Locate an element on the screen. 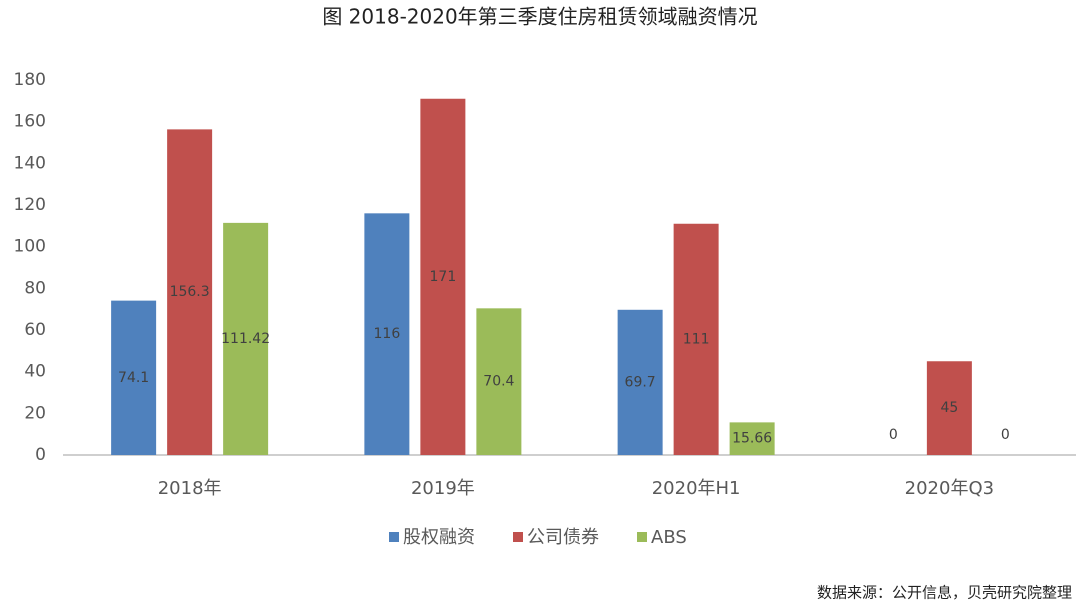  data-label: 70.4 is located at coordinates (498, 382).